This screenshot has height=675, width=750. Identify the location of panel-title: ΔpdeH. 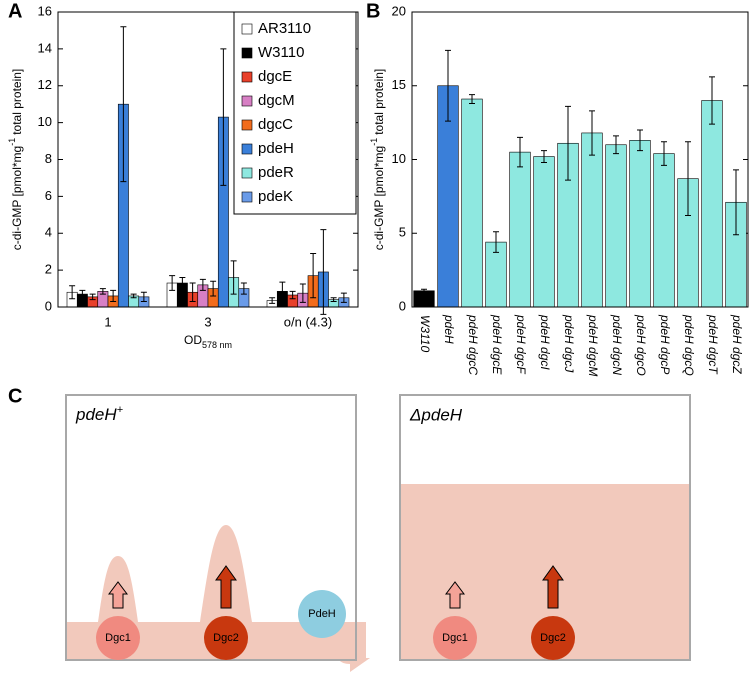
(436, 414).